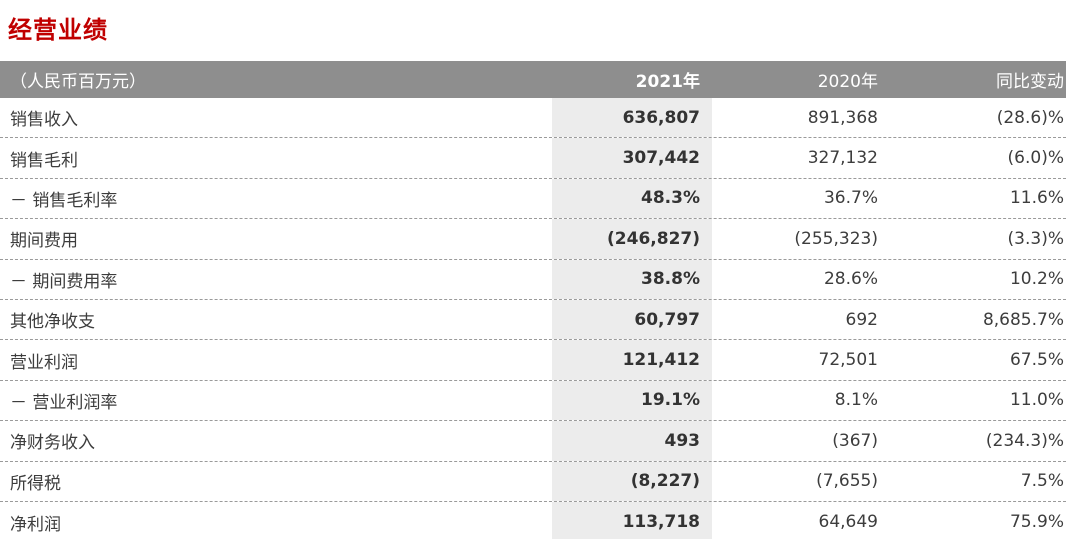 This screenshot has width=1080, height=539. Describe the element at coordinates (842, 117) in the screenshot. I see `value-2020: 891,368` at that location.